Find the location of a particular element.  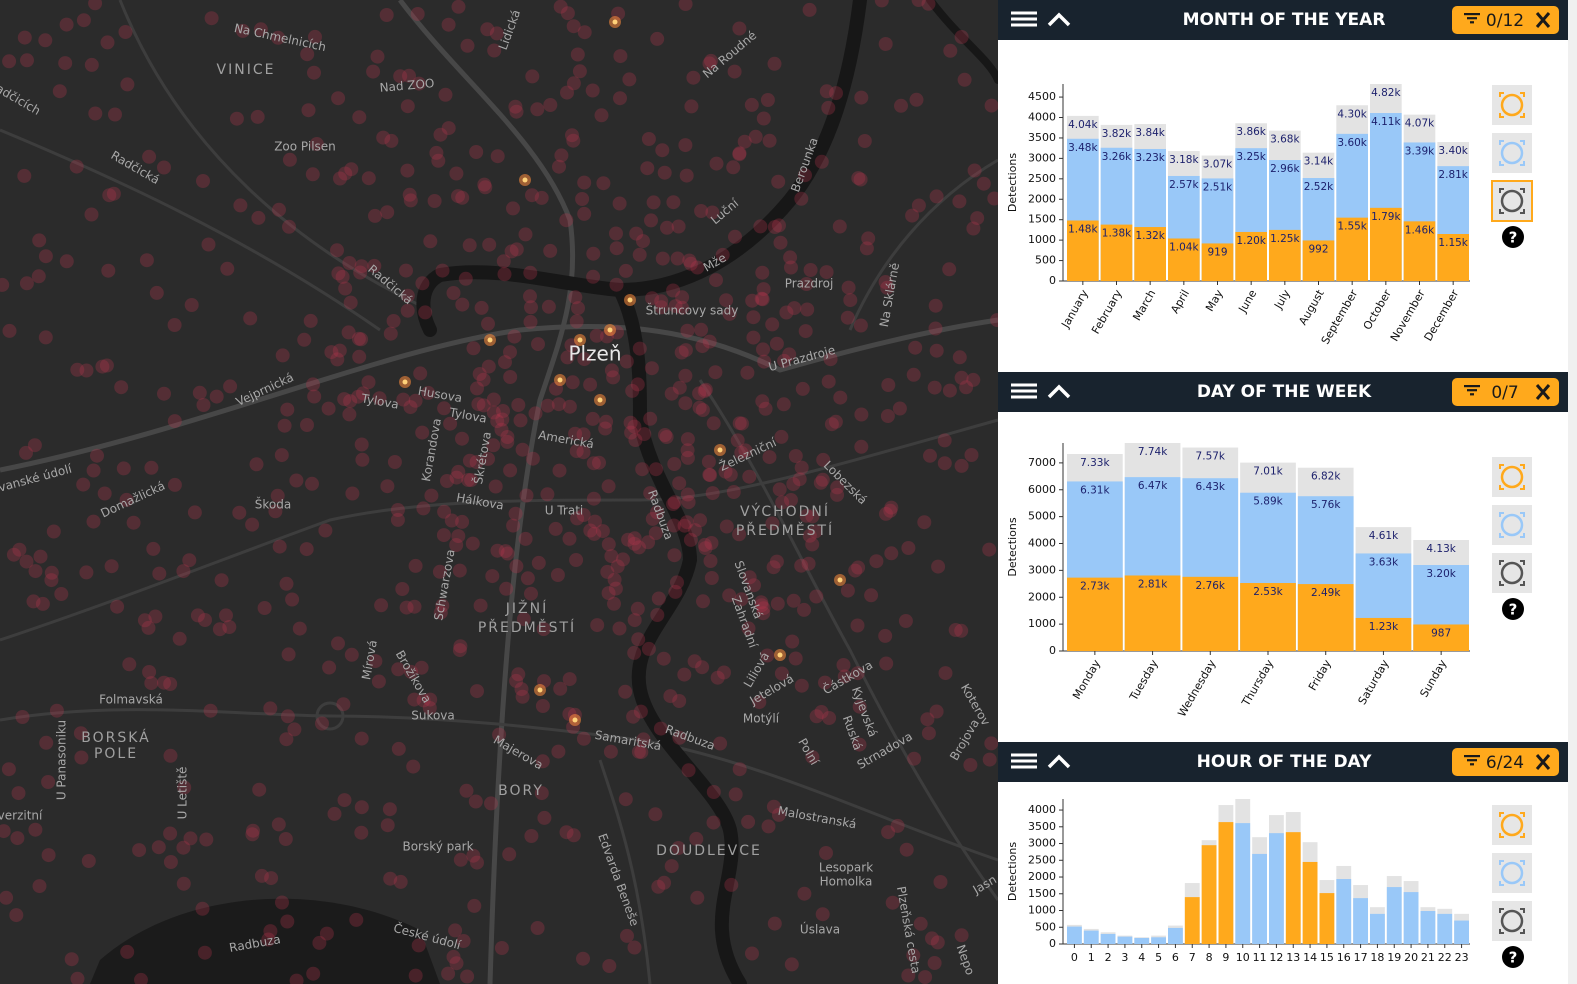

y-axis-label: Detections is located at coordinates (1012, 546).